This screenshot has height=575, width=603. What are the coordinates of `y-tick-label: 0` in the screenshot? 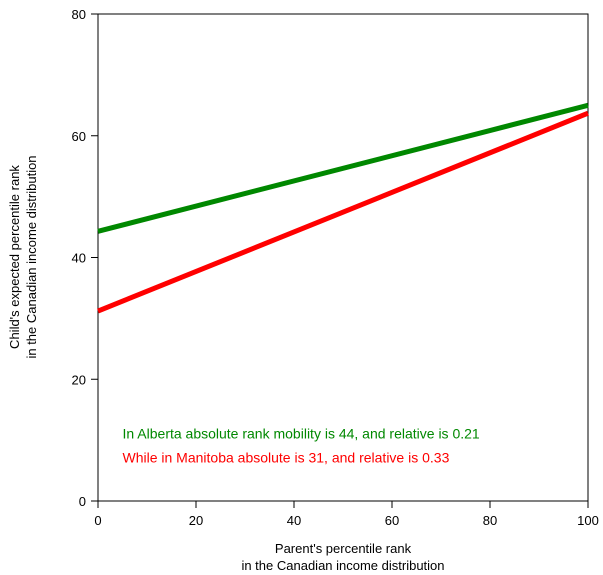 It's located at (82, 501).